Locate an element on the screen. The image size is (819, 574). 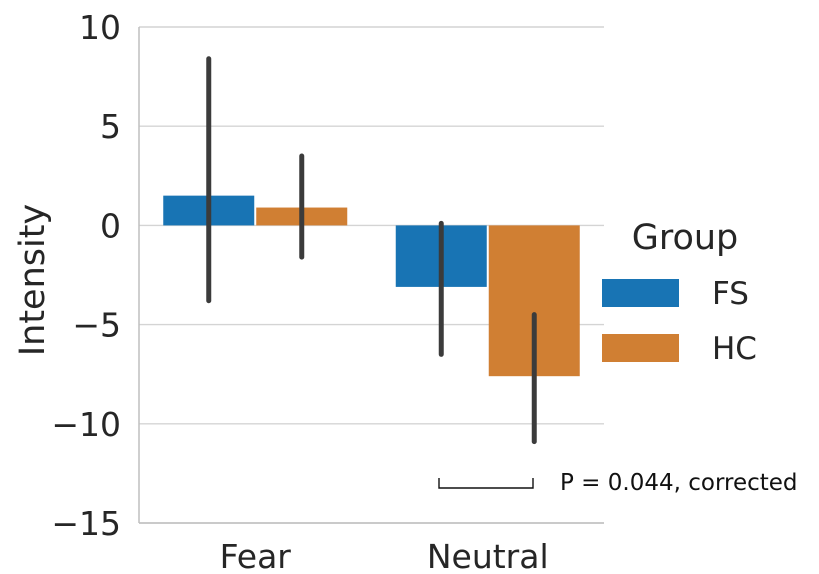
legend-label-hc: HC is located at coordinates (734, 349).